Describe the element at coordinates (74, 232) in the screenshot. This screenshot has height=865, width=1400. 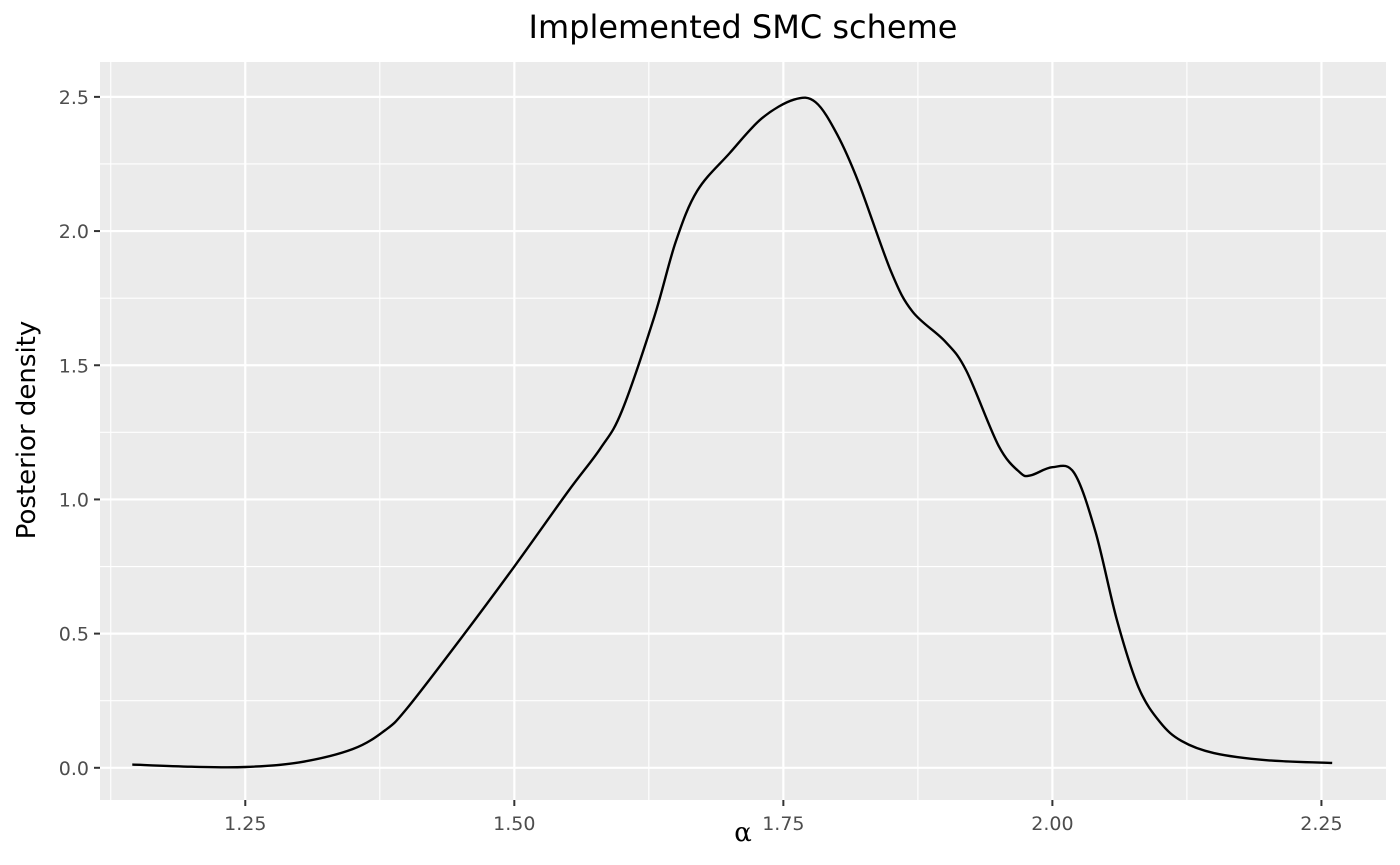
I see `y-tick-label: 2.0` at that location.